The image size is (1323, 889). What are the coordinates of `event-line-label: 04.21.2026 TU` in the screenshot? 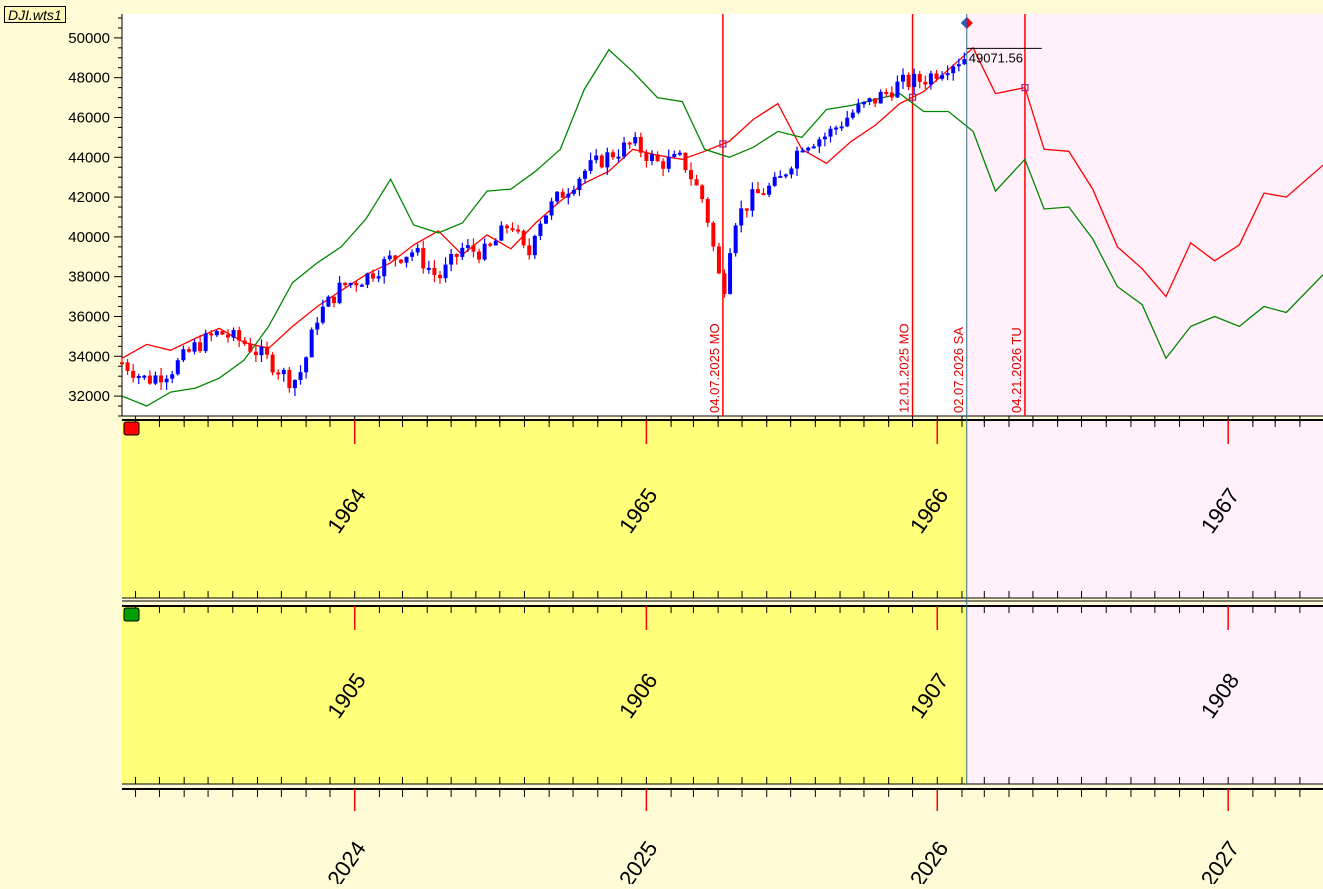 It's located at (1016, 370).